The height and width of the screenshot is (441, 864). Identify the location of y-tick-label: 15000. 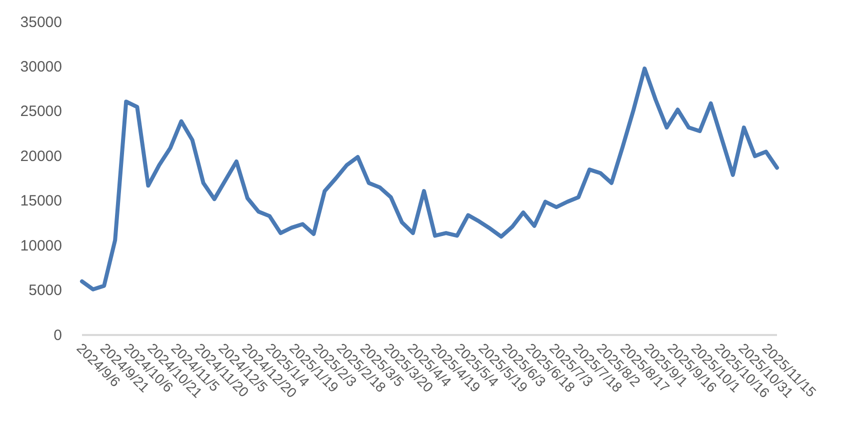
(41, 201).